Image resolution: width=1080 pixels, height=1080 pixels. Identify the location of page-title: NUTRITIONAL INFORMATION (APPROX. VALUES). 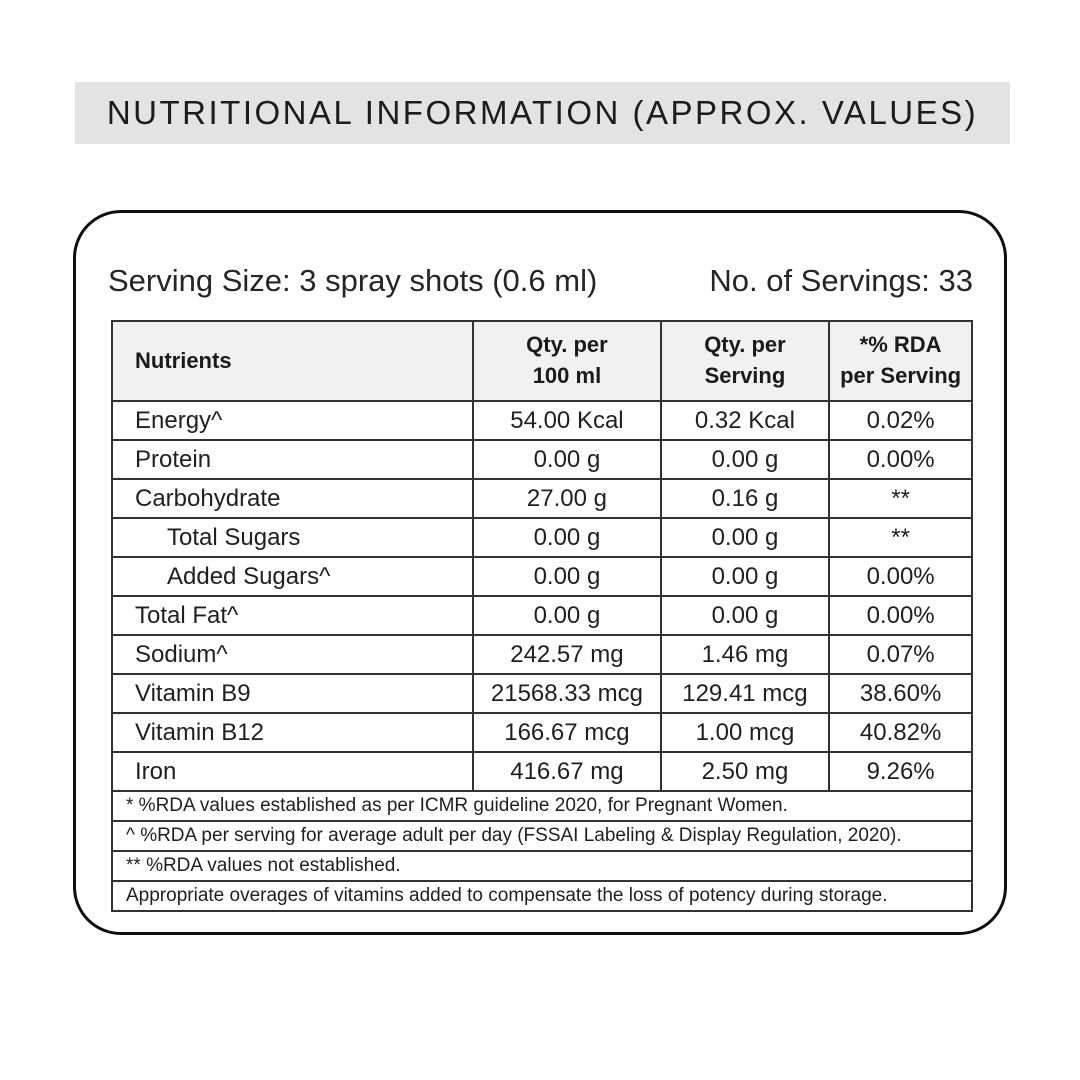
(542, 112).